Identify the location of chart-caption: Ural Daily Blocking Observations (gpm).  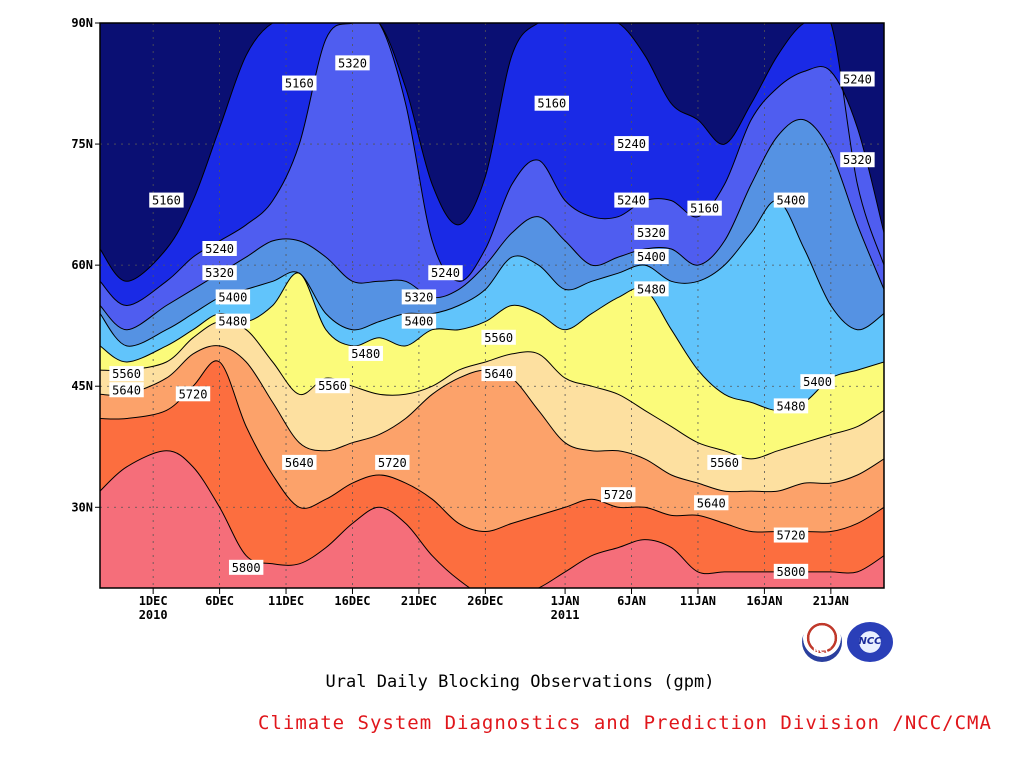
(520, 682).